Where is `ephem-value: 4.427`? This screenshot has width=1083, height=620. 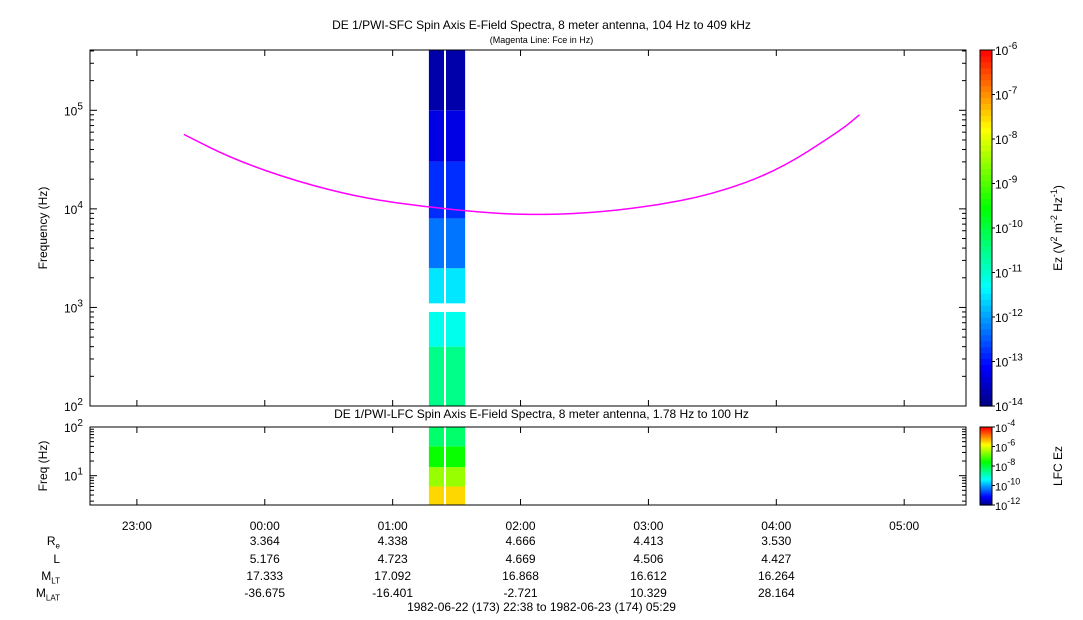 ephem-value: 4.427 is located at coordinates (776, 559).